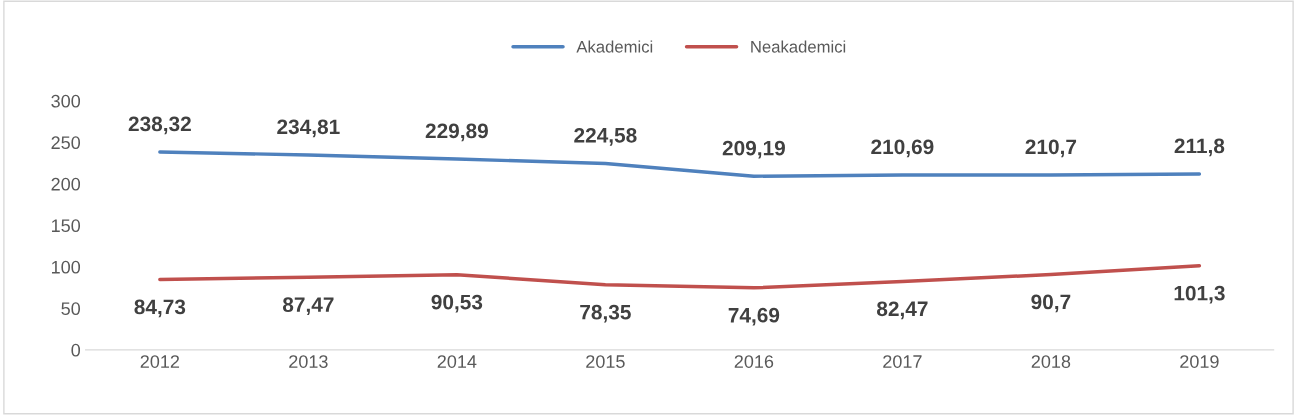 The height and width of the screenshot is (415, 1297). I want to click on y-tick-label: 200, so click(66, 184).